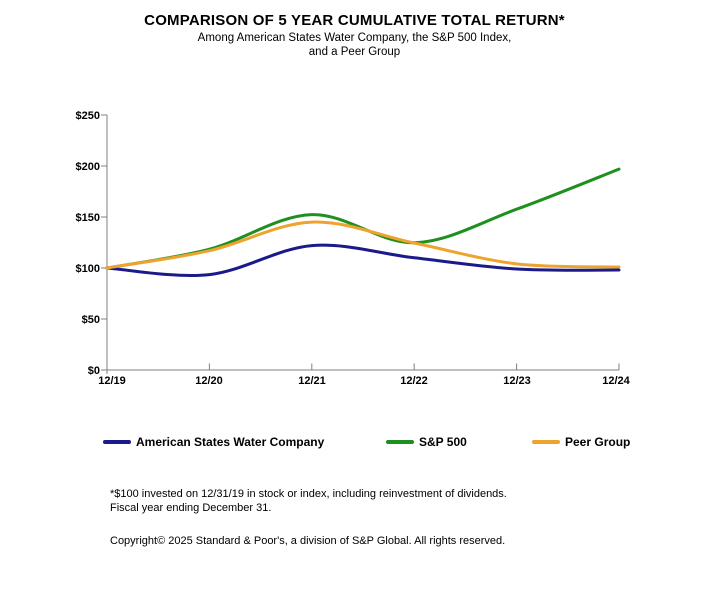 The height and width of the screenshot is (595, 709). Describe the element at coordinates (414, 366) in the screenshot. I see `x-axis-ticks` at that location.